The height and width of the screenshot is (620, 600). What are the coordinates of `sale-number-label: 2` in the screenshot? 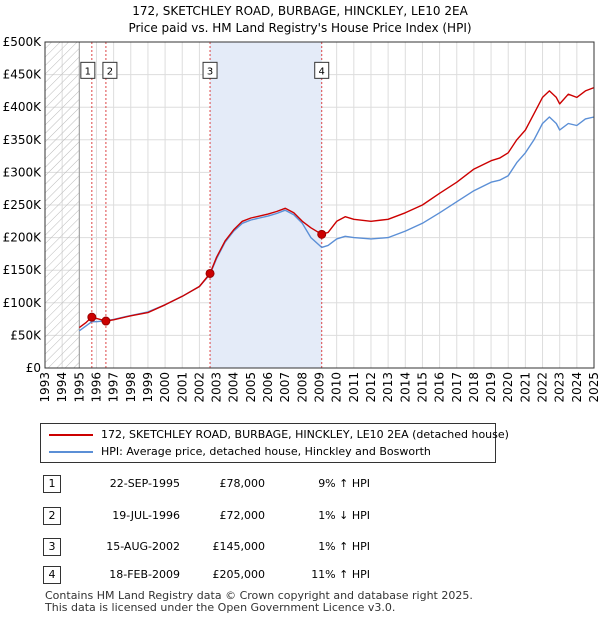 It's located at (110, 71).